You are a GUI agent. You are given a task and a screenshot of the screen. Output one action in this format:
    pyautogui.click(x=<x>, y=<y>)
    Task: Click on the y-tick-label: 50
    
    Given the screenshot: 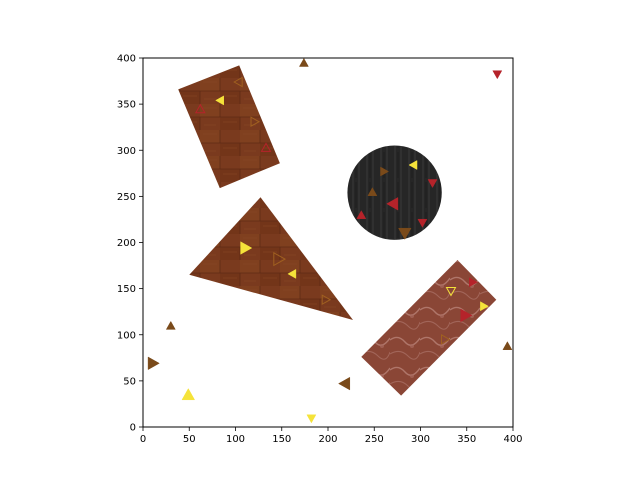 What is the action you would take?
    pyautogui.click(x=129, y=381)
    